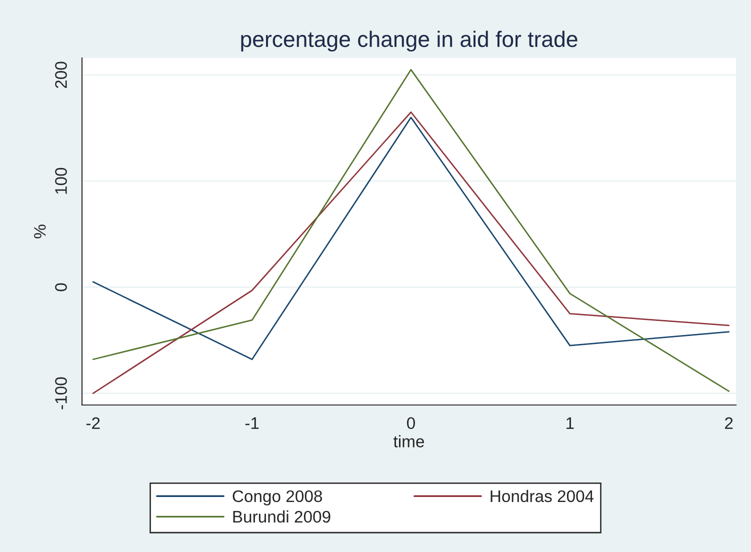 This screenshot has height=552, width=751. I want to click on x-tick-label: -2, so click(93, 423).